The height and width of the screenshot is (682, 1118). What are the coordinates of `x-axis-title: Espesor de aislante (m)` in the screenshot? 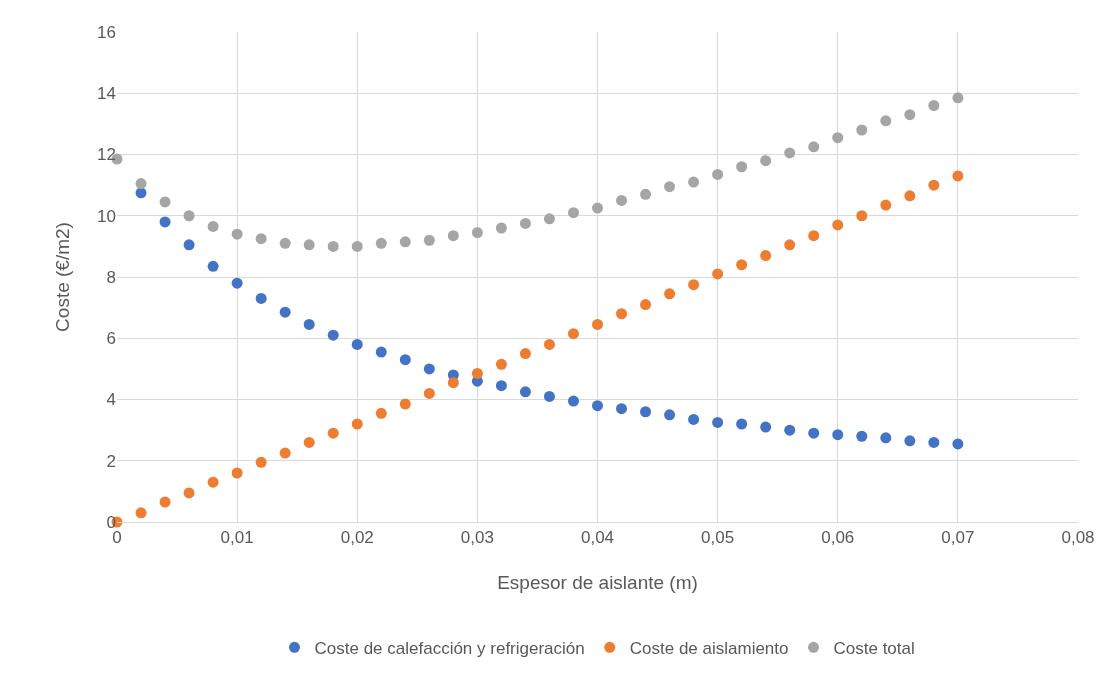 It's located at (597, 582).